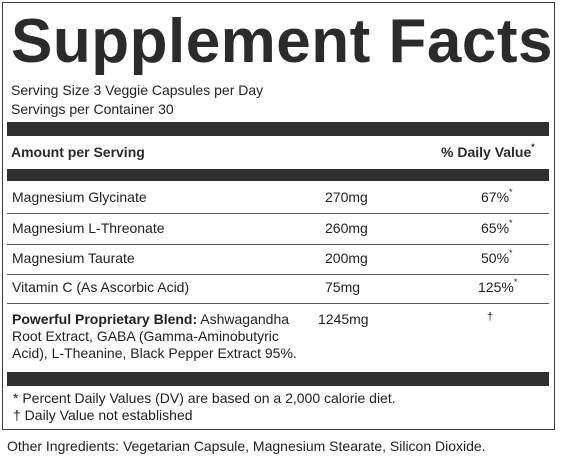 The width and height of the screenshot is (568, 472). What do you see at coordinates (346, 228) in the screenshot?
I see `ingredient-amount: 260mg` at bounding box center [346, 228].